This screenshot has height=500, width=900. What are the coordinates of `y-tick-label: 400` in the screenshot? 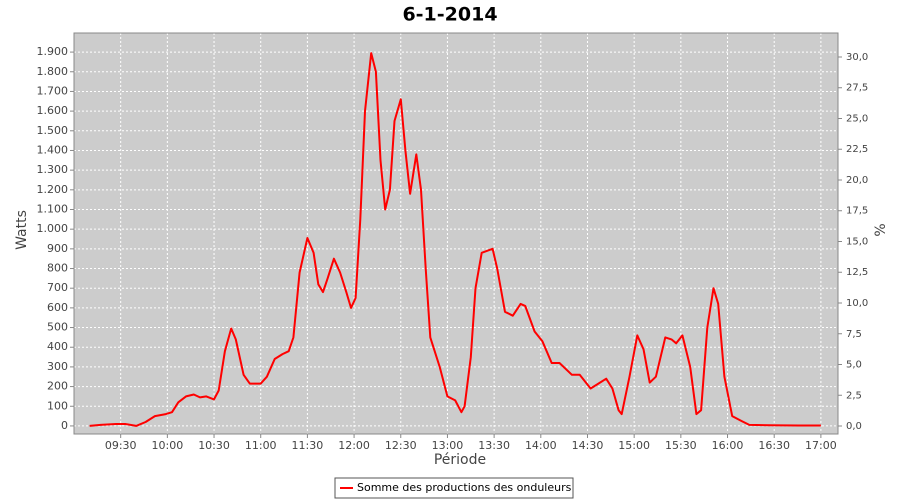 It's located at (57, 346).